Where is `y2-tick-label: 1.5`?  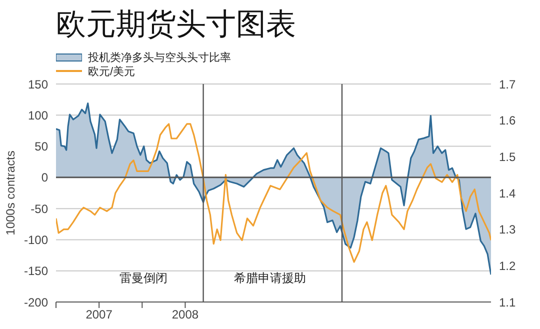 y2-tick-label: 1.5 is located at coordinates (507, 157).